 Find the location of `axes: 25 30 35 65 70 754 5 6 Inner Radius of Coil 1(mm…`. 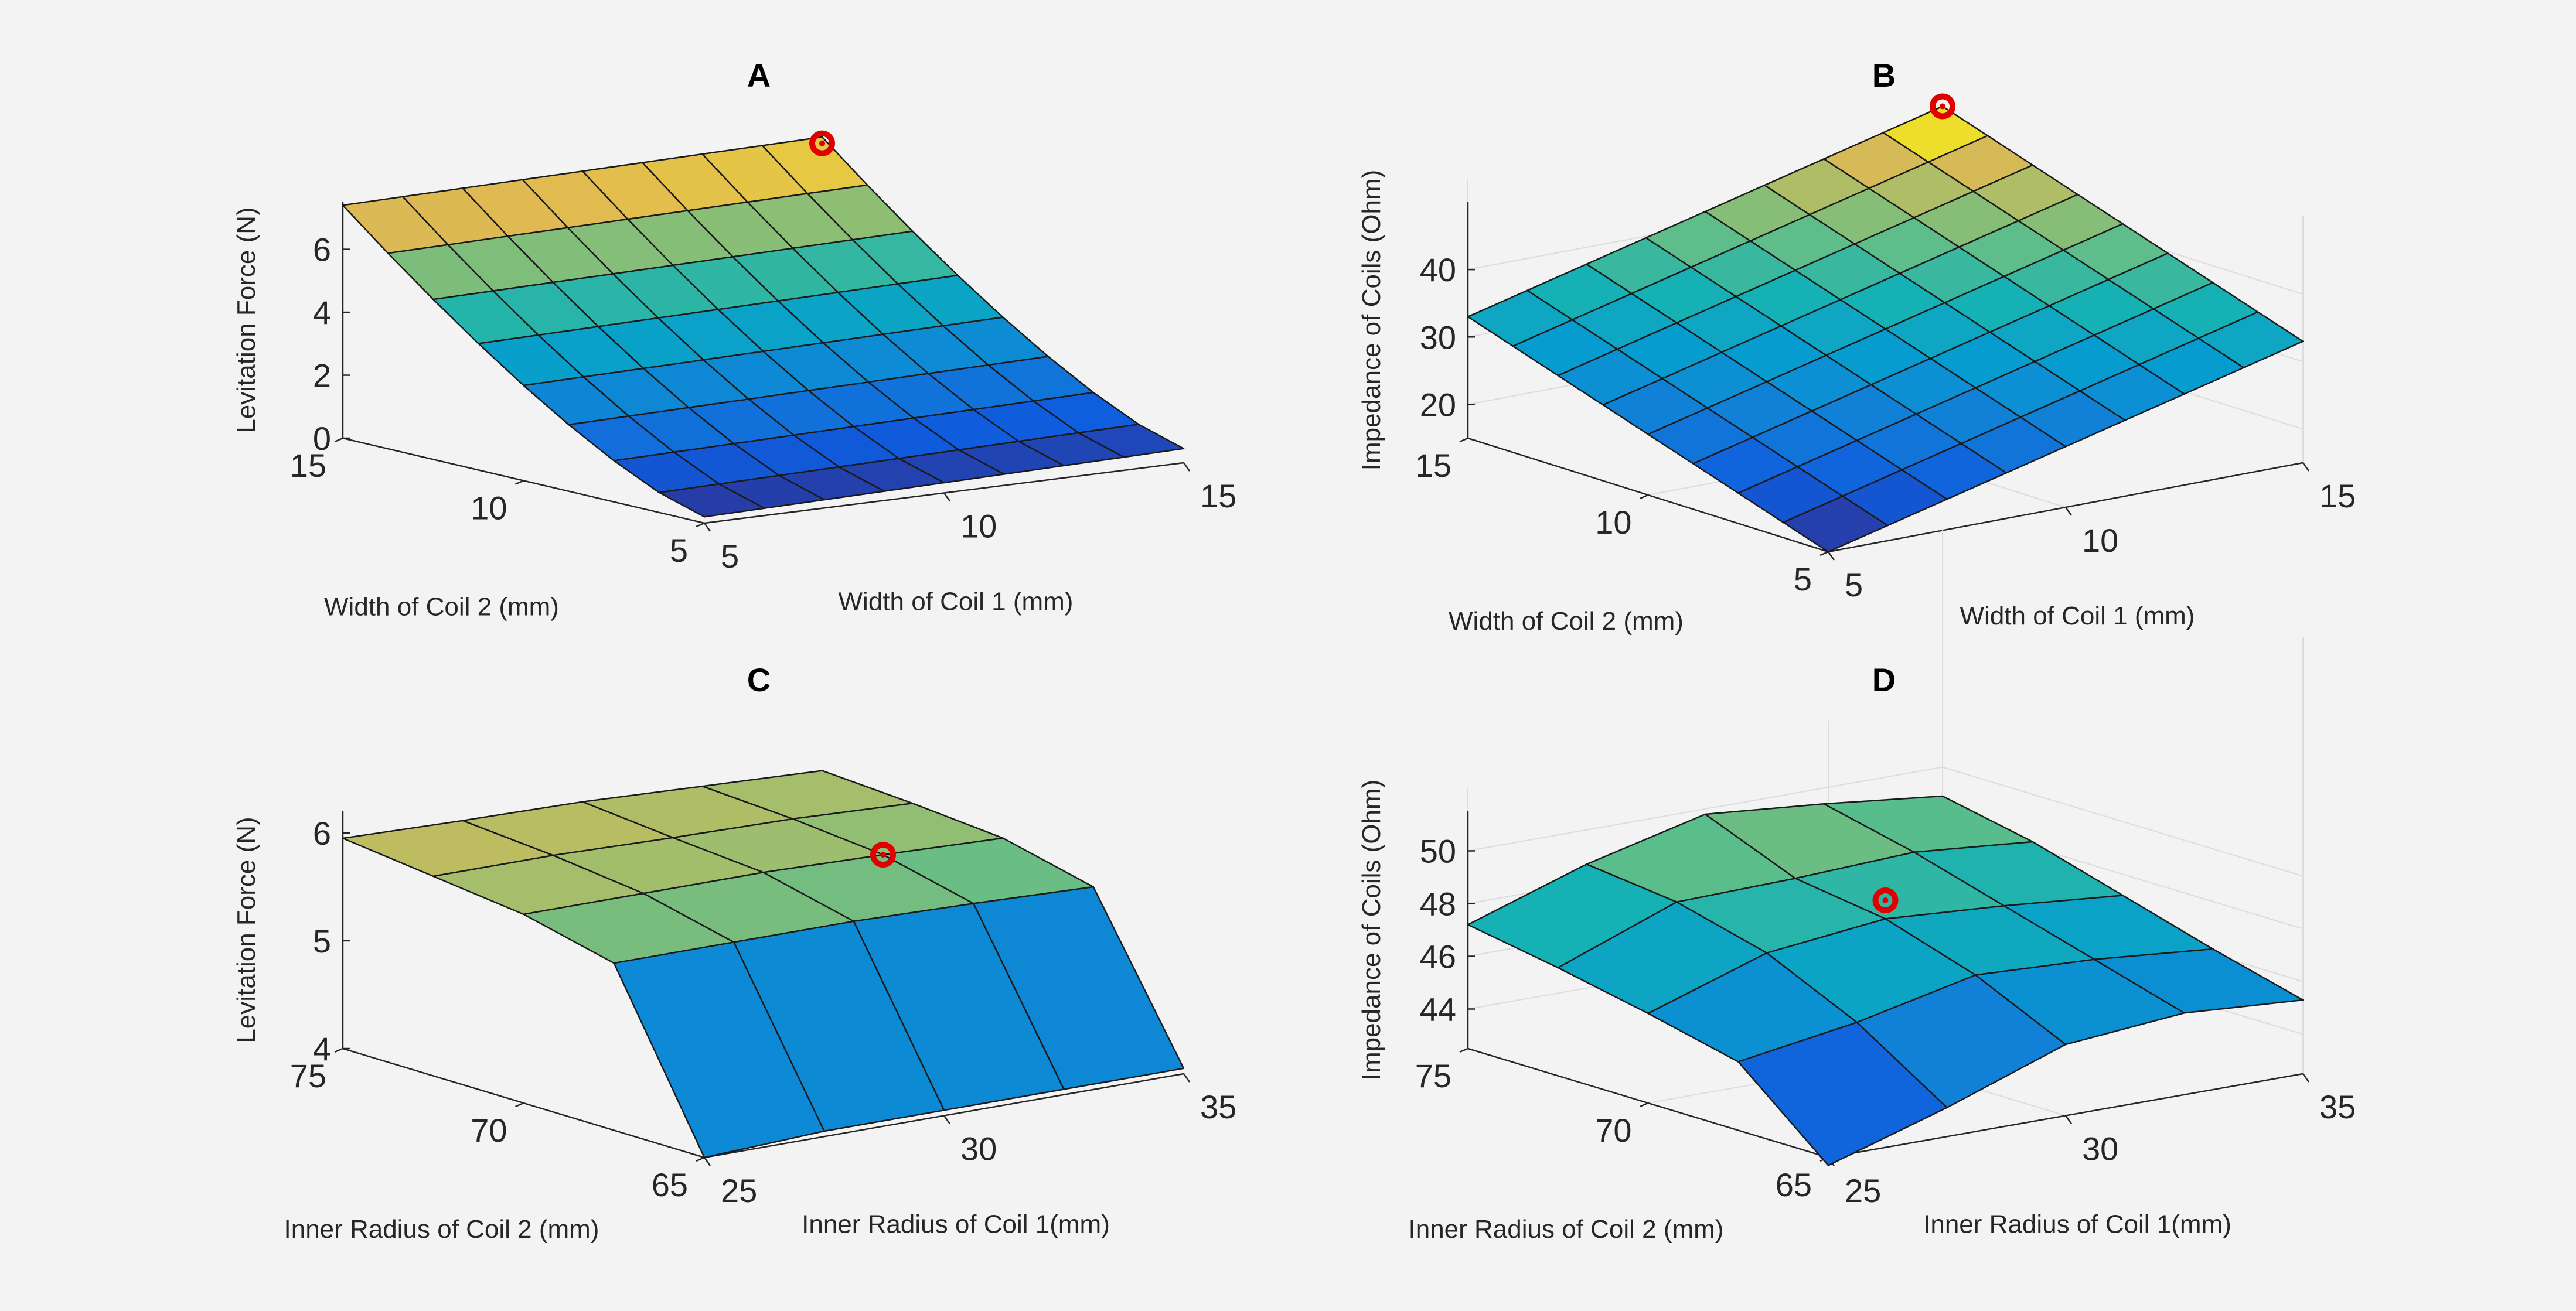

axes: 25 30 35 65 70 754 5 6 Inner Radius of Coil 1(mm… is located at coordinates (734, 1027).